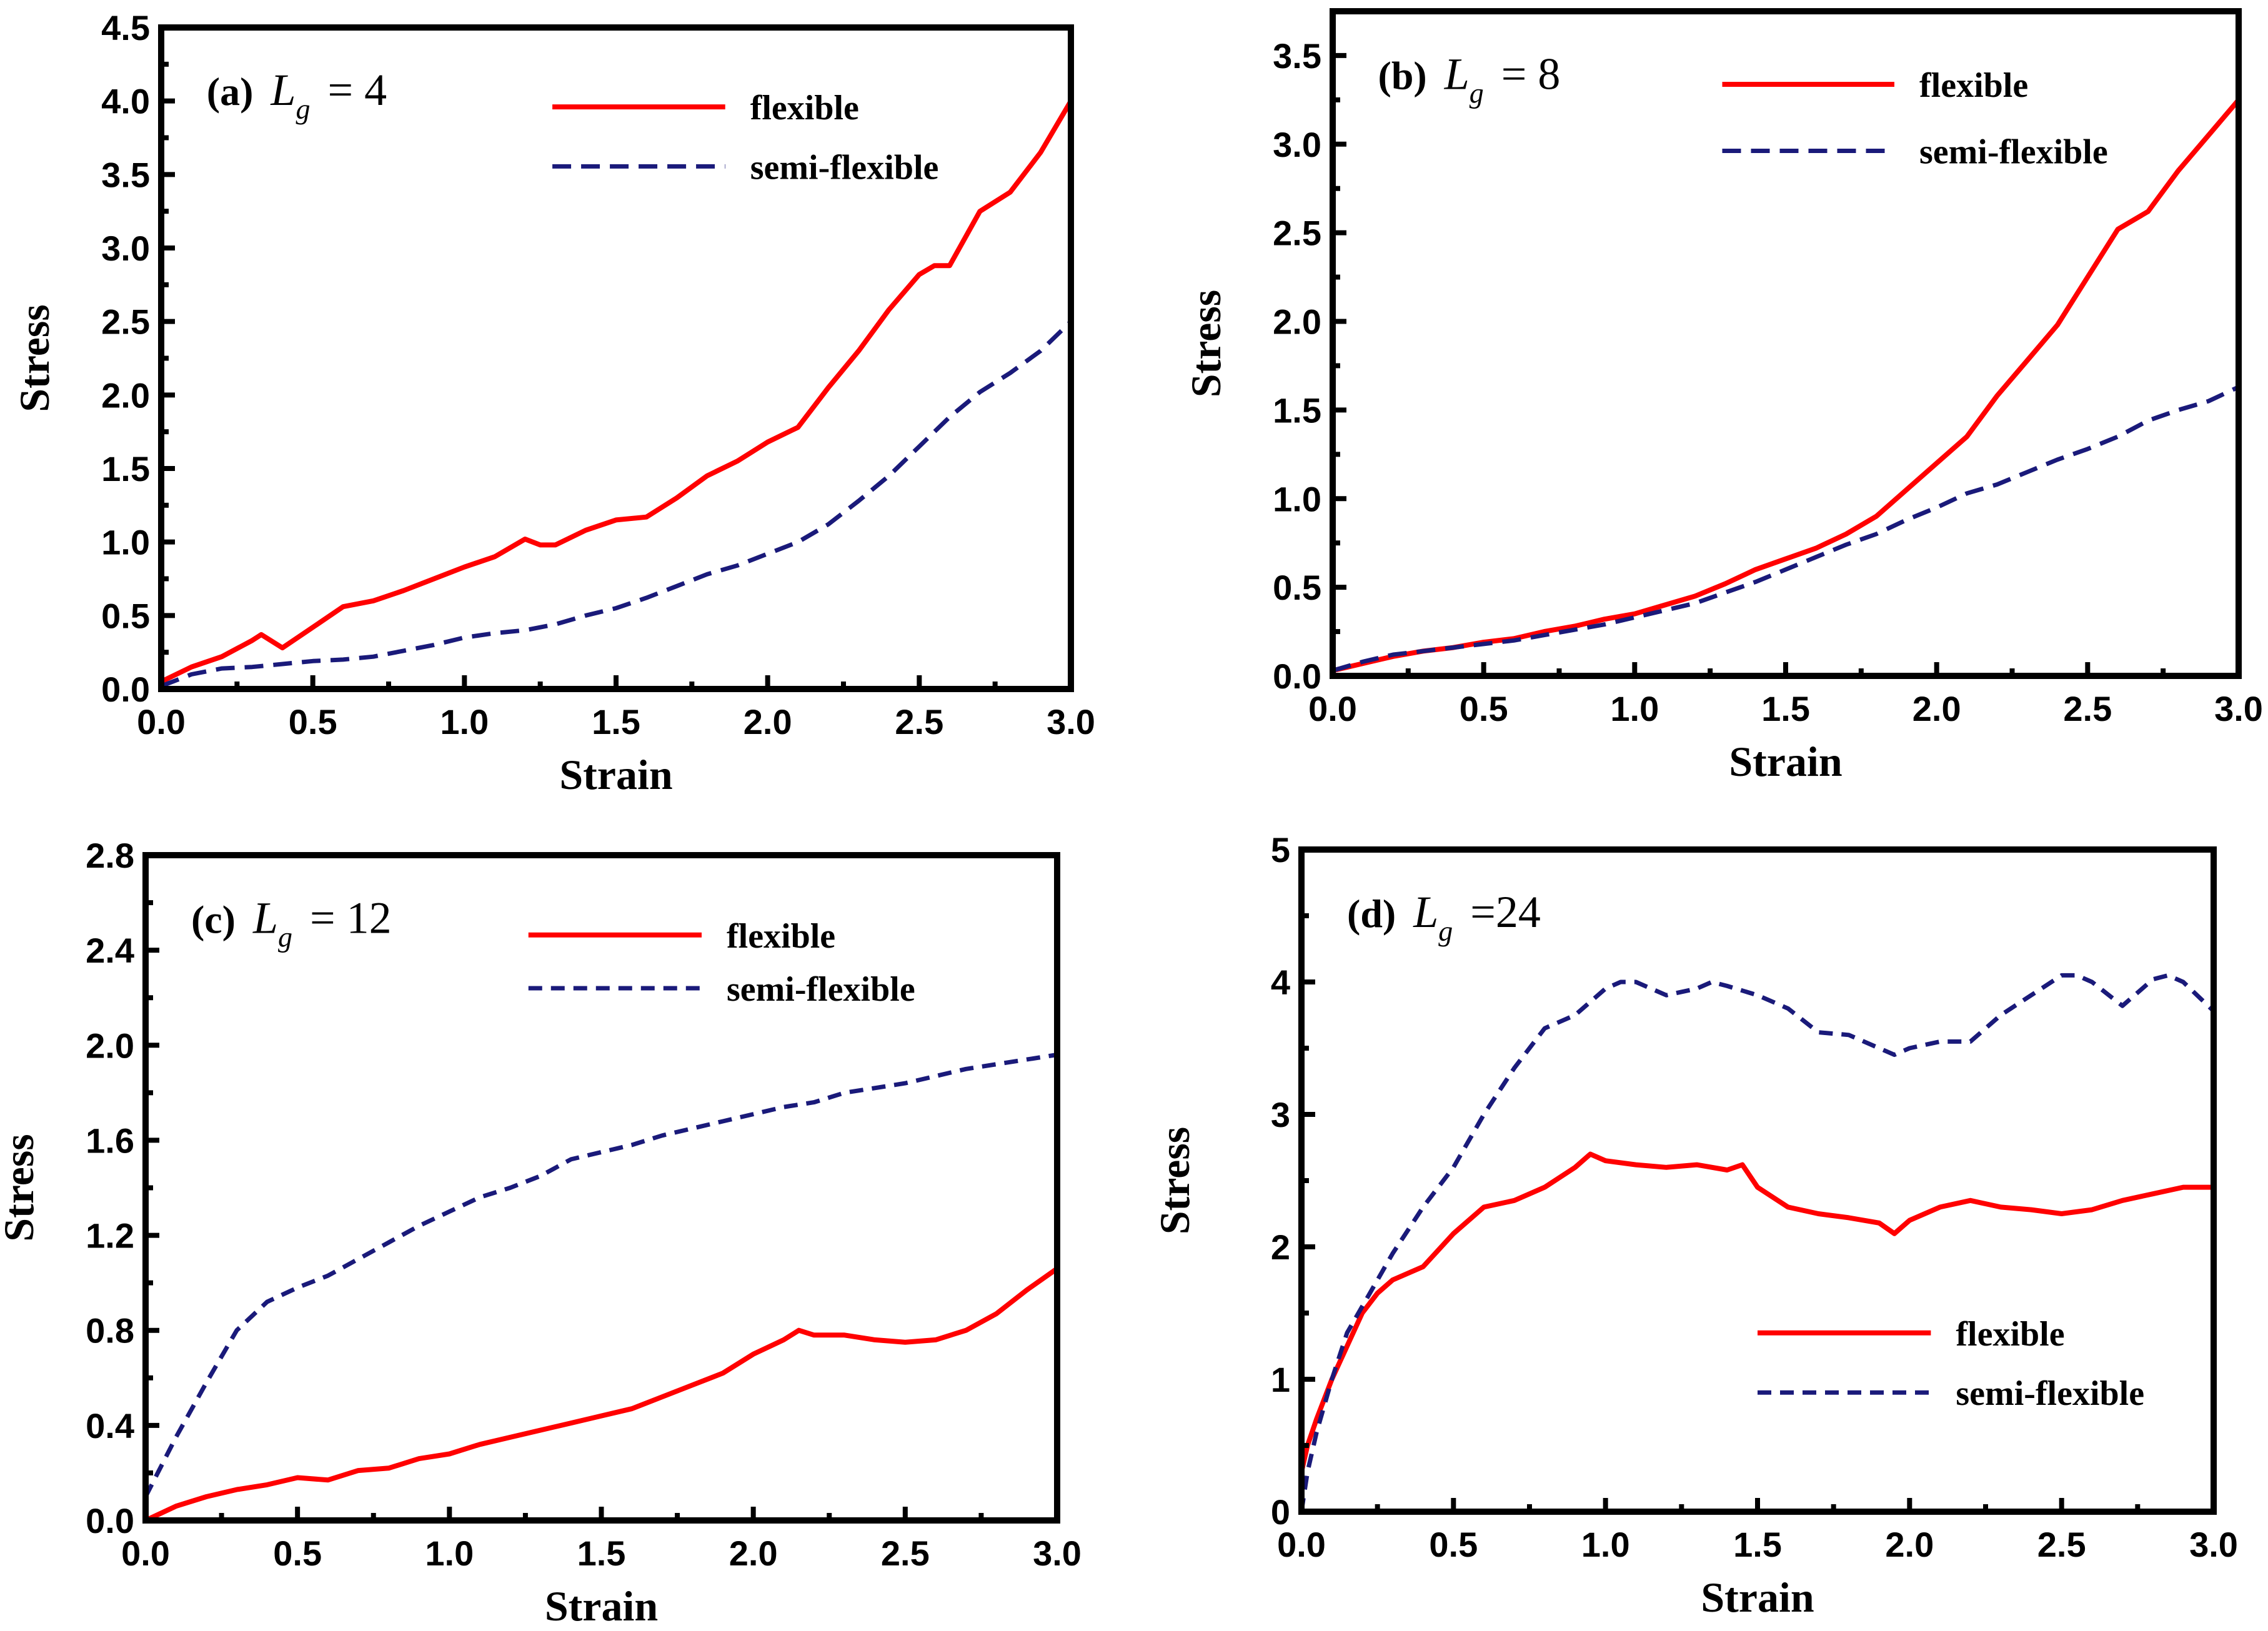 The width and height of the screenshot is (2268, 1631). What do you see at coordinates (125, 101) in the screenshot?
I see `y-tick-label: 4.0` at bounding box center [125, 101].